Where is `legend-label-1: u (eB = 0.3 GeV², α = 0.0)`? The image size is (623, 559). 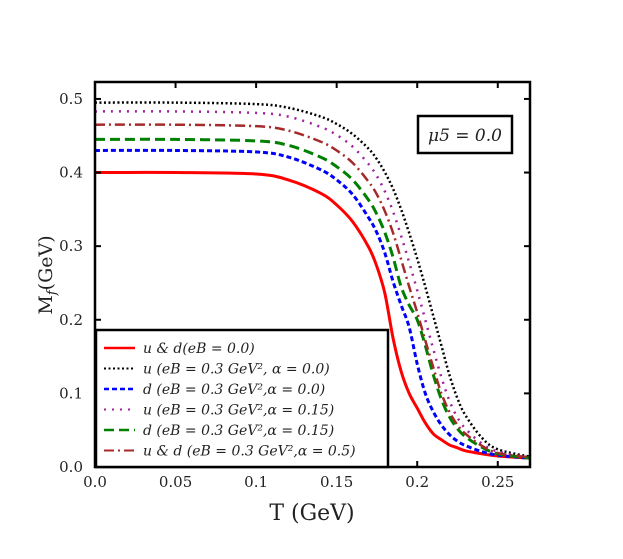 legend-label-1: u (eB = 0.3 GeV², α = 0.0) is located at coordinates (236, 370).